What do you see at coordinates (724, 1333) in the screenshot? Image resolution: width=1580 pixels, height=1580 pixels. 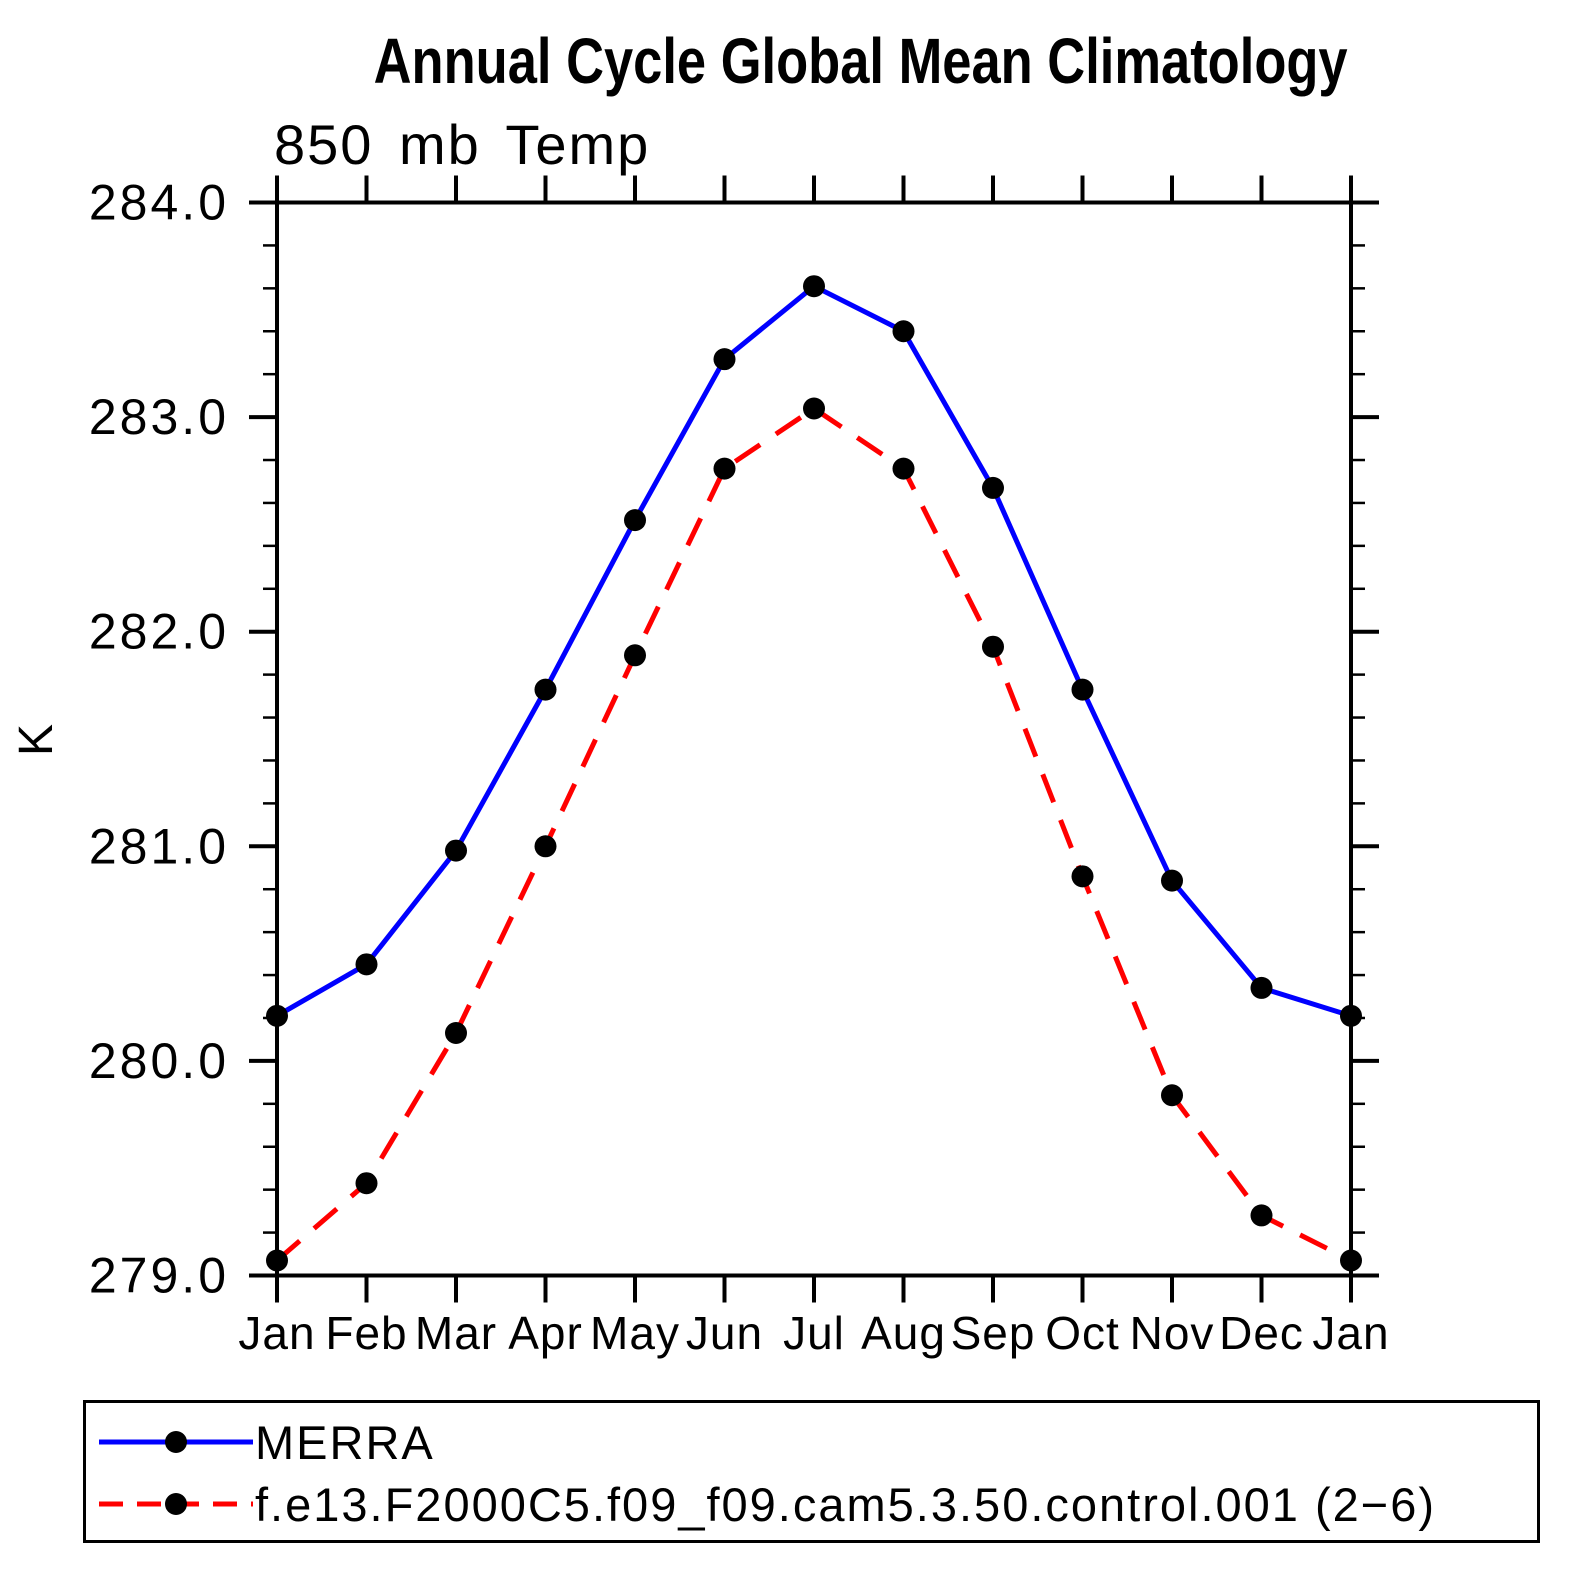 I see `x-tick-label: Jun` at bounding box center [724, 1333].